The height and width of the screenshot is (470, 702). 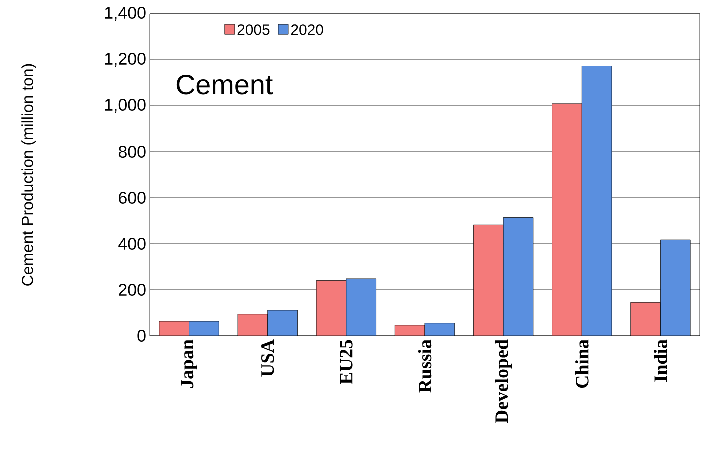 What do you see at coordinates (132, 198) in the screenshot?
I see `y-tick-label: 600` at bounding box center [132, 198].